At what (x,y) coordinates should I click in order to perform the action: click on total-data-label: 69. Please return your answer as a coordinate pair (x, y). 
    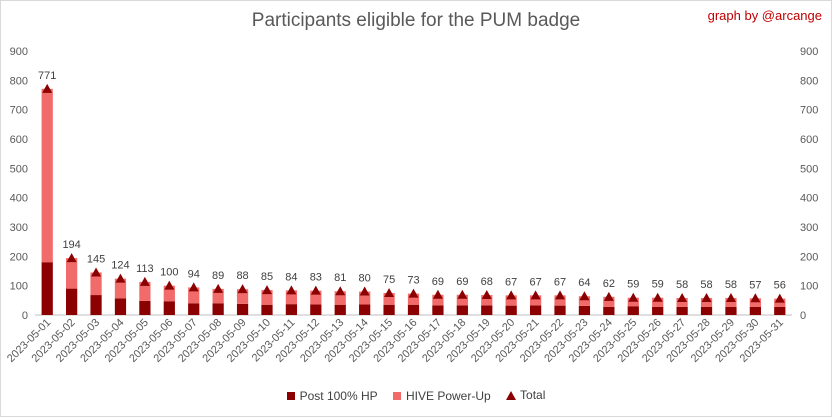
    Looking at the image, I should click on (438, 282).